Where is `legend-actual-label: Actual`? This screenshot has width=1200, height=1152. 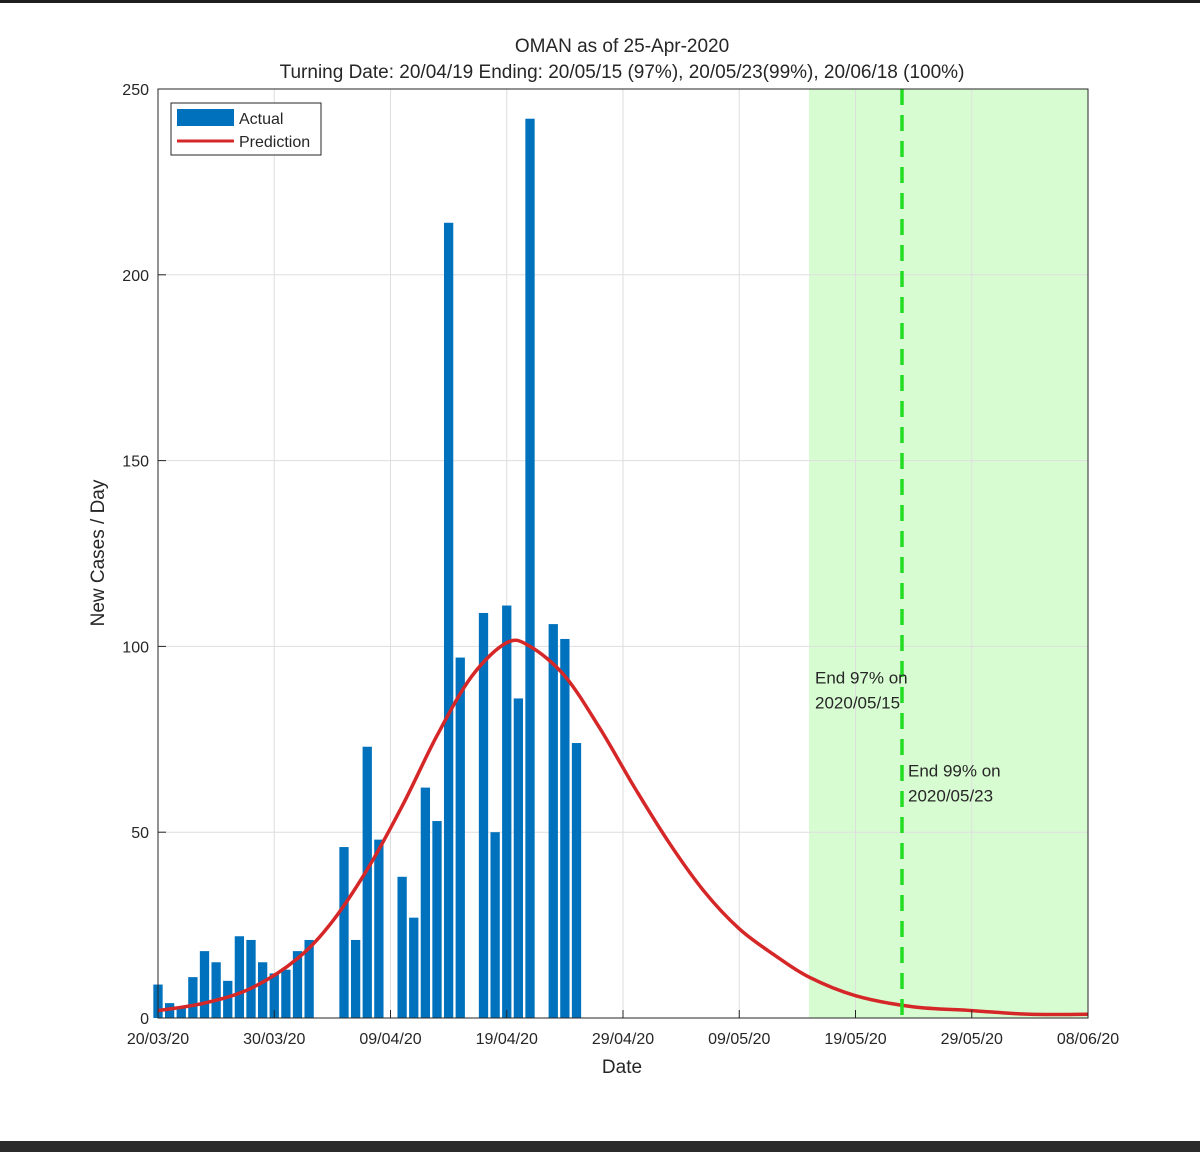
legend-actual-label: Actual is located at coordinates (261, 119).